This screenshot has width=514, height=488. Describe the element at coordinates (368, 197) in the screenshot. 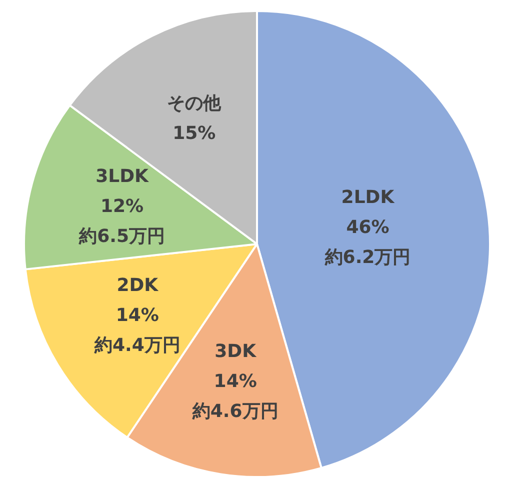

I see `slice-label: 2LDK` at that location.